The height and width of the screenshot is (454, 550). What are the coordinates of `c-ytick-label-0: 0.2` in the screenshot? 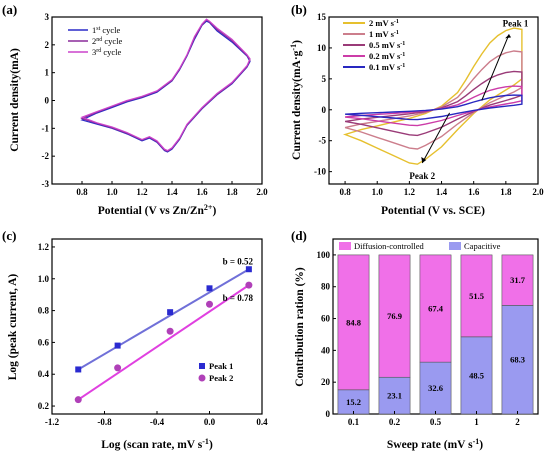 It's located at (44, 406).